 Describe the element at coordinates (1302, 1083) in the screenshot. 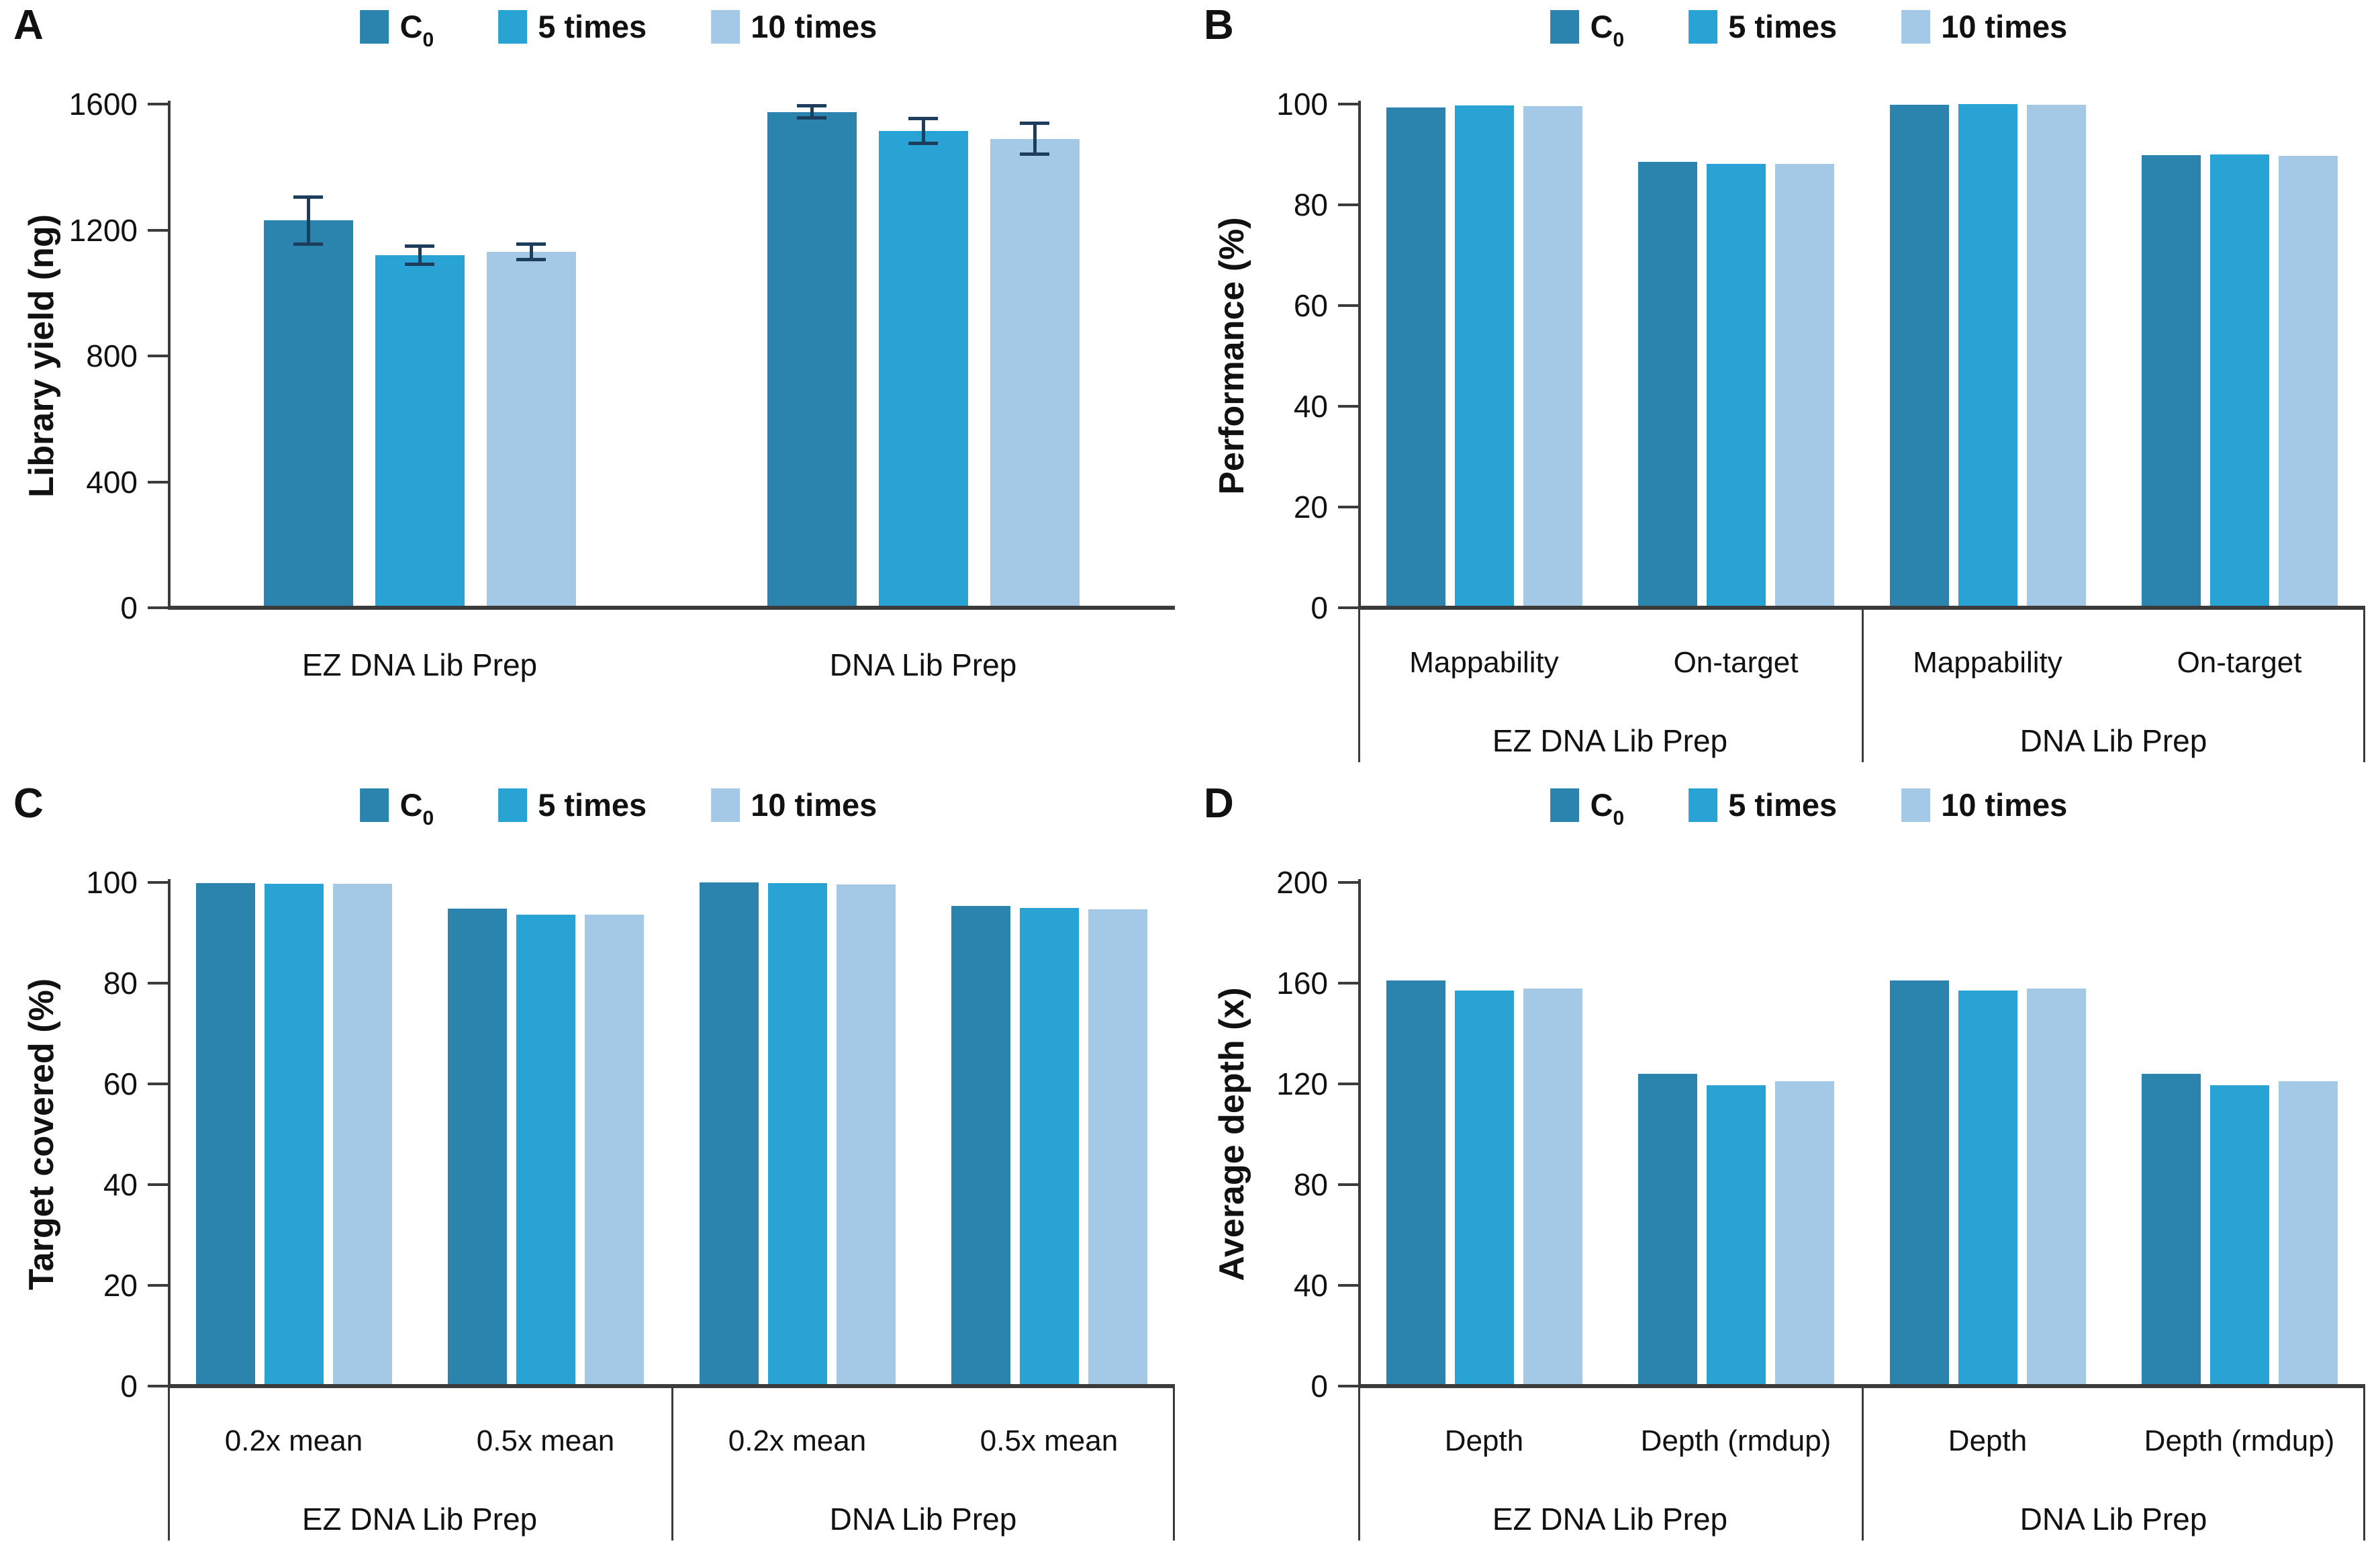

I see `y-tick-label: 120` at that location.